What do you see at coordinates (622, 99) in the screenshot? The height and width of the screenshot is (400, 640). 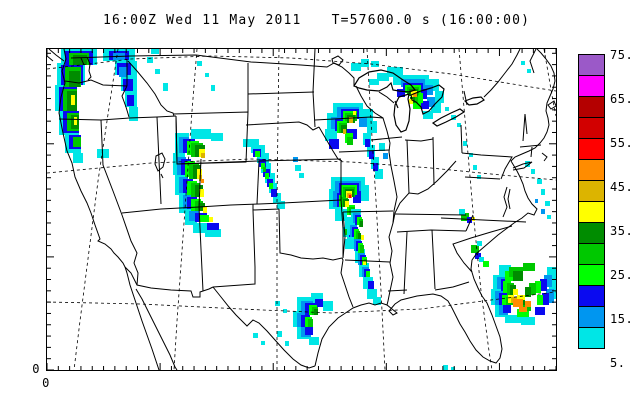 I see `colorbar-label: 65.` at bounding box center [622, 99].